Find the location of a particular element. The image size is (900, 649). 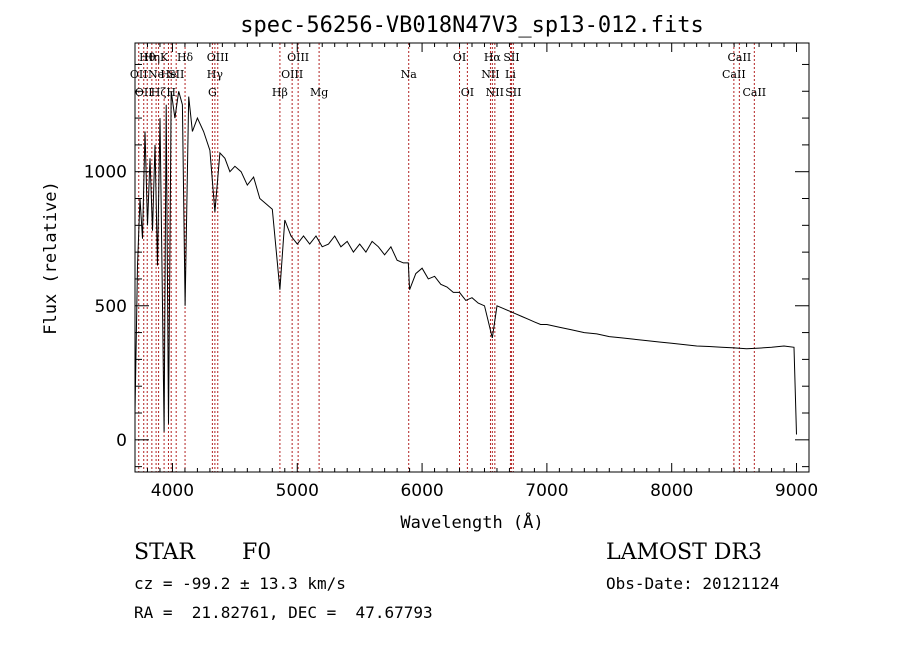

y-axis-label: Flux (relative) is located at coordinates (51, 258).